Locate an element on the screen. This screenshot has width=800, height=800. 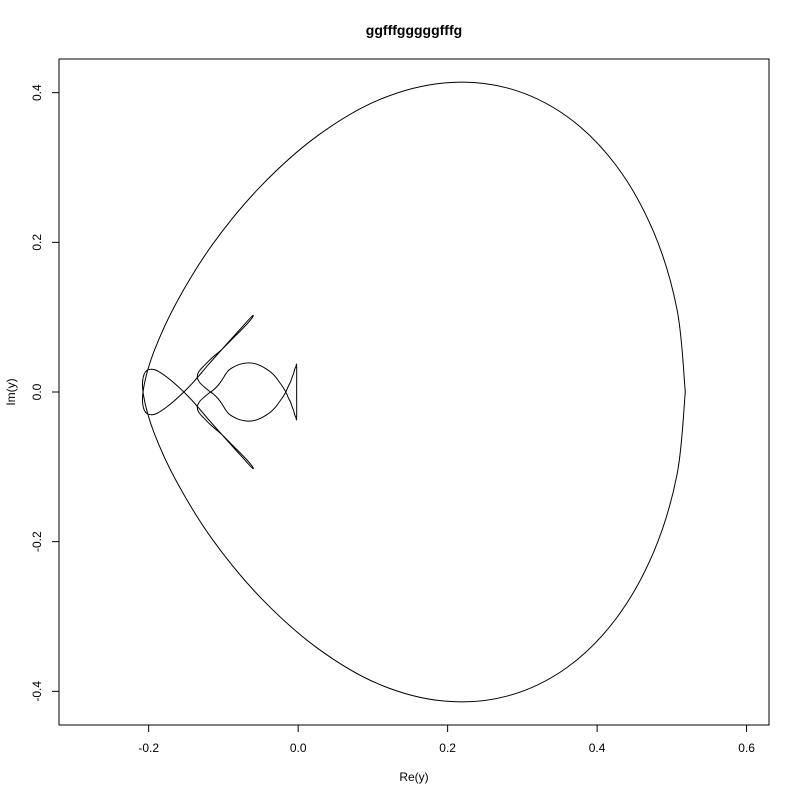
x-axis-label: Re(y) is located at coordinates (413, 777).